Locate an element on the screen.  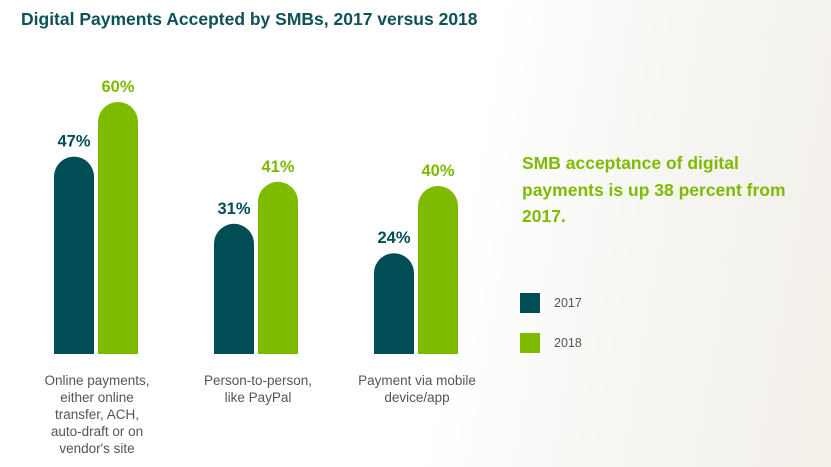
category-label-line: Person-to-person, is located at coordinates (258, 380).